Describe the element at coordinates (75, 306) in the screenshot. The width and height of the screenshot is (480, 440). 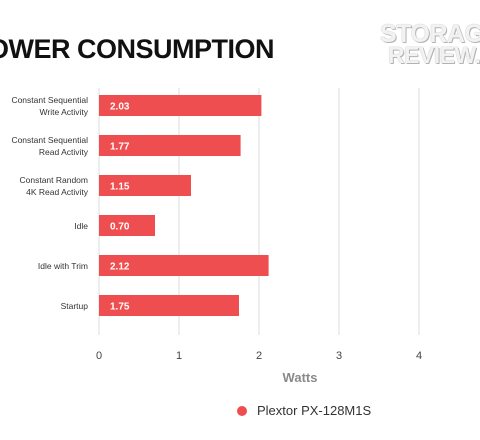
I see `category-label-5: Startup` at that location.